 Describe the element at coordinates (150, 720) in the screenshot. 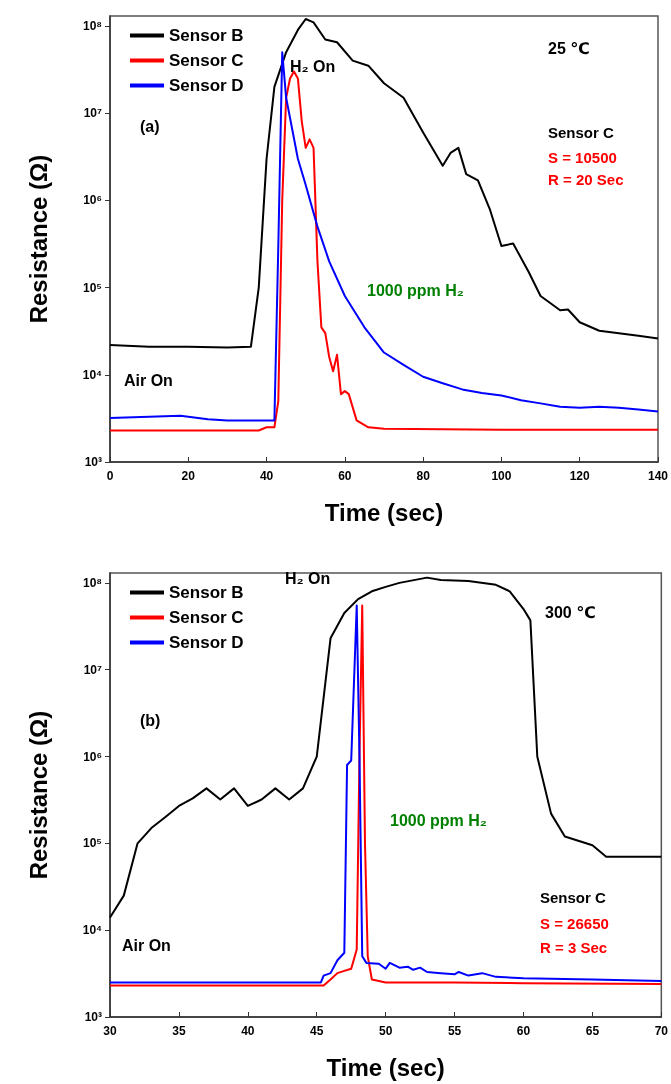

I see `annotation: (b)` at that location.